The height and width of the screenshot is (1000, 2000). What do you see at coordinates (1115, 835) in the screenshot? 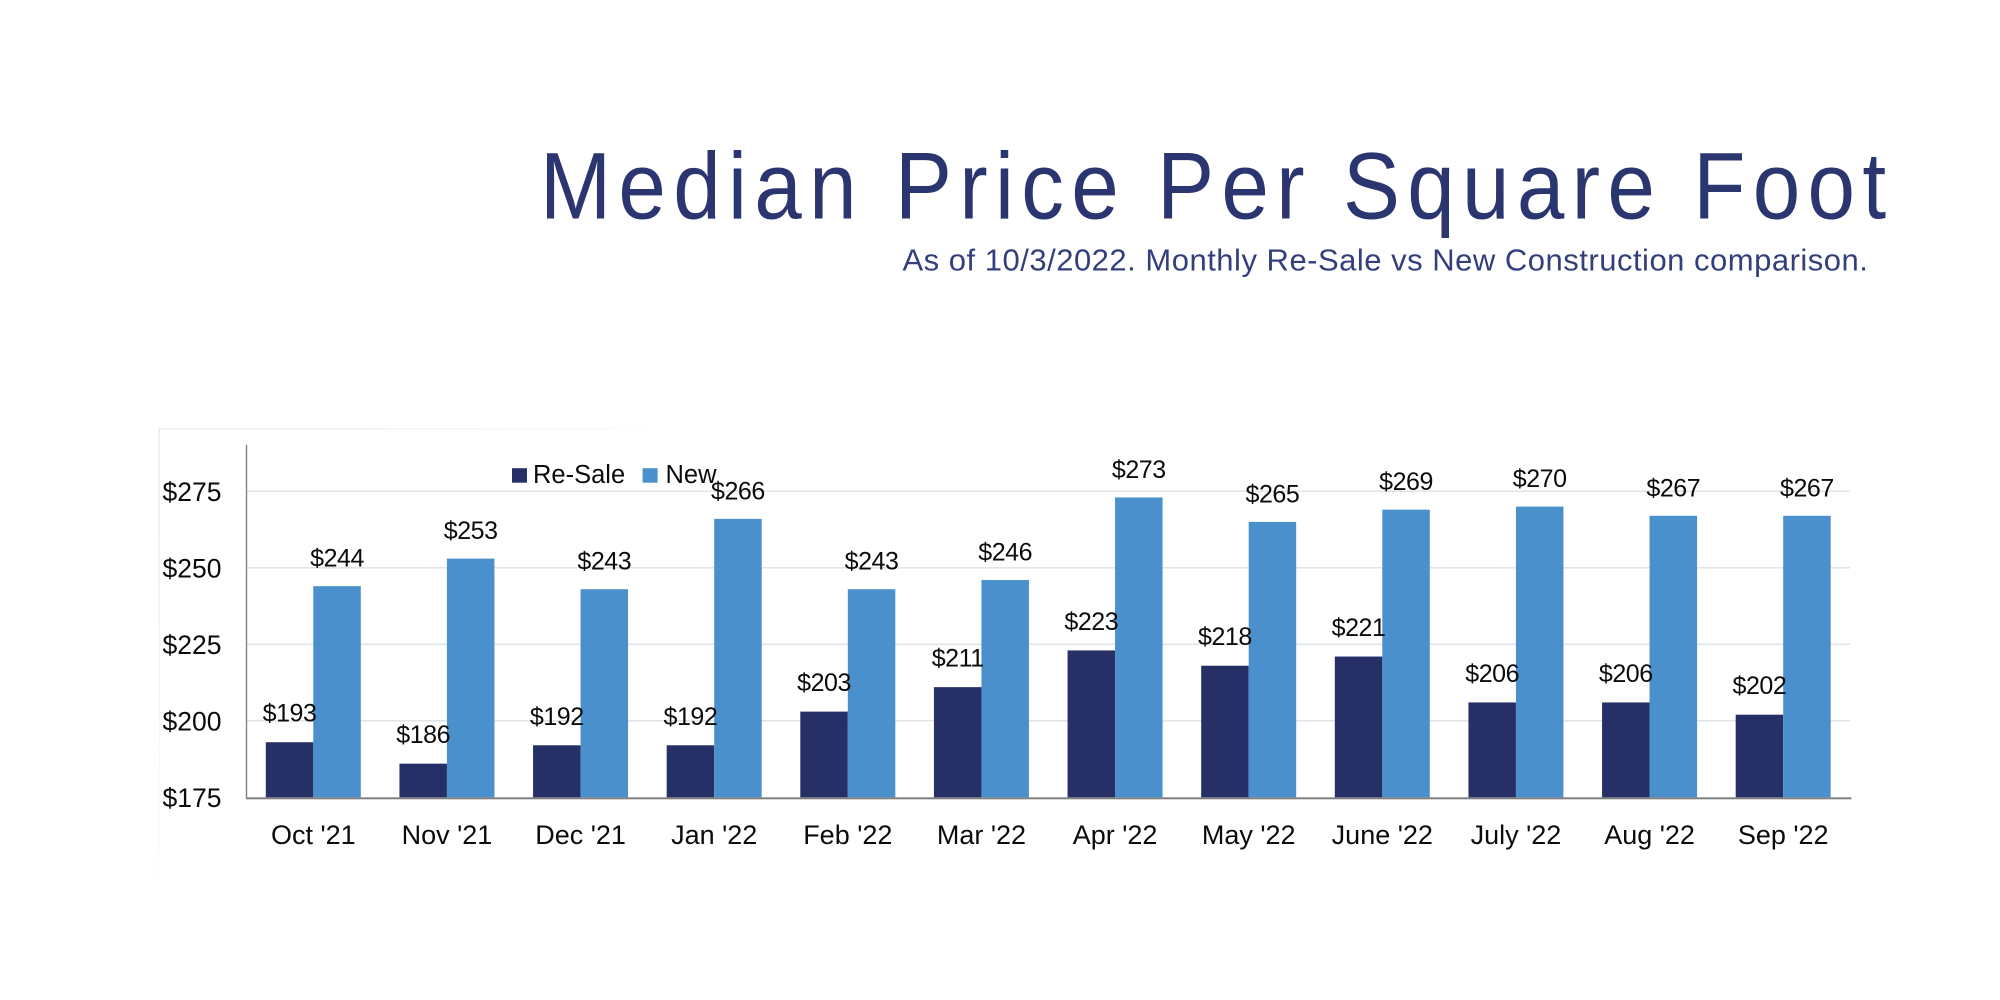
I see `svg-text: Apr '22` at bounding box center [1115, 835].